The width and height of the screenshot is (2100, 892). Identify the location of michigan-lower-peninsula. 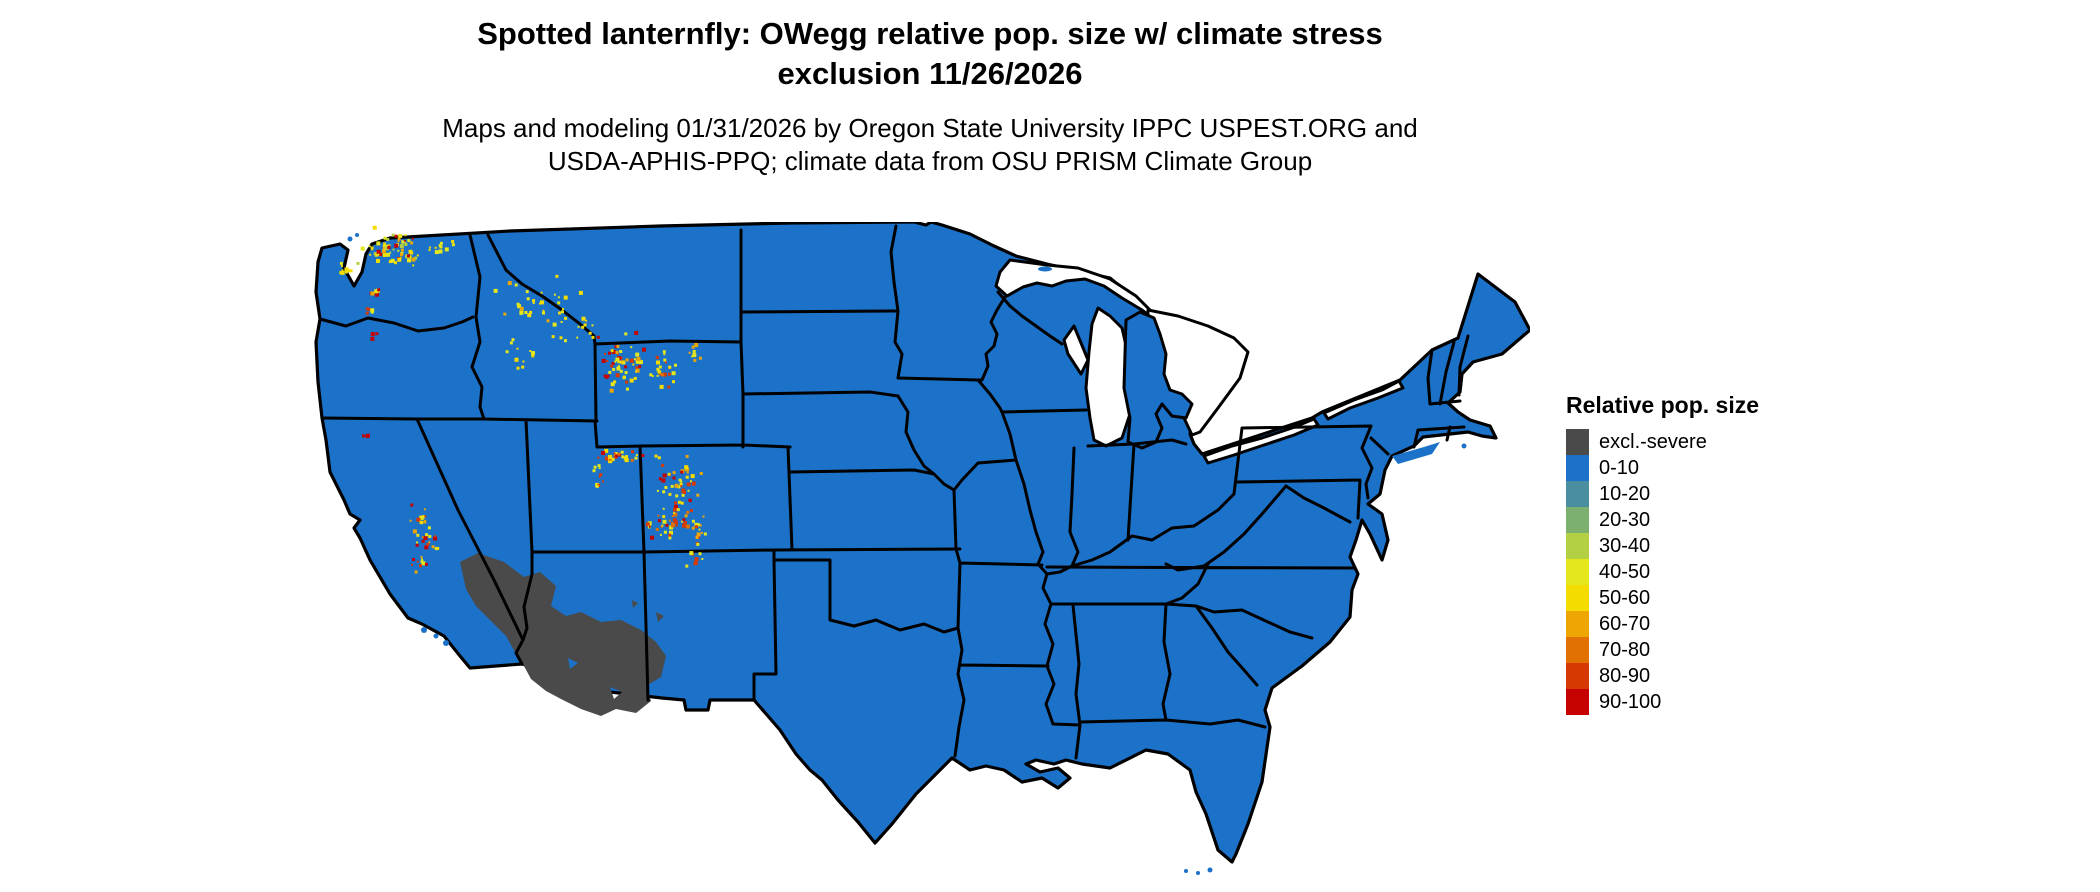
(1158, 380).